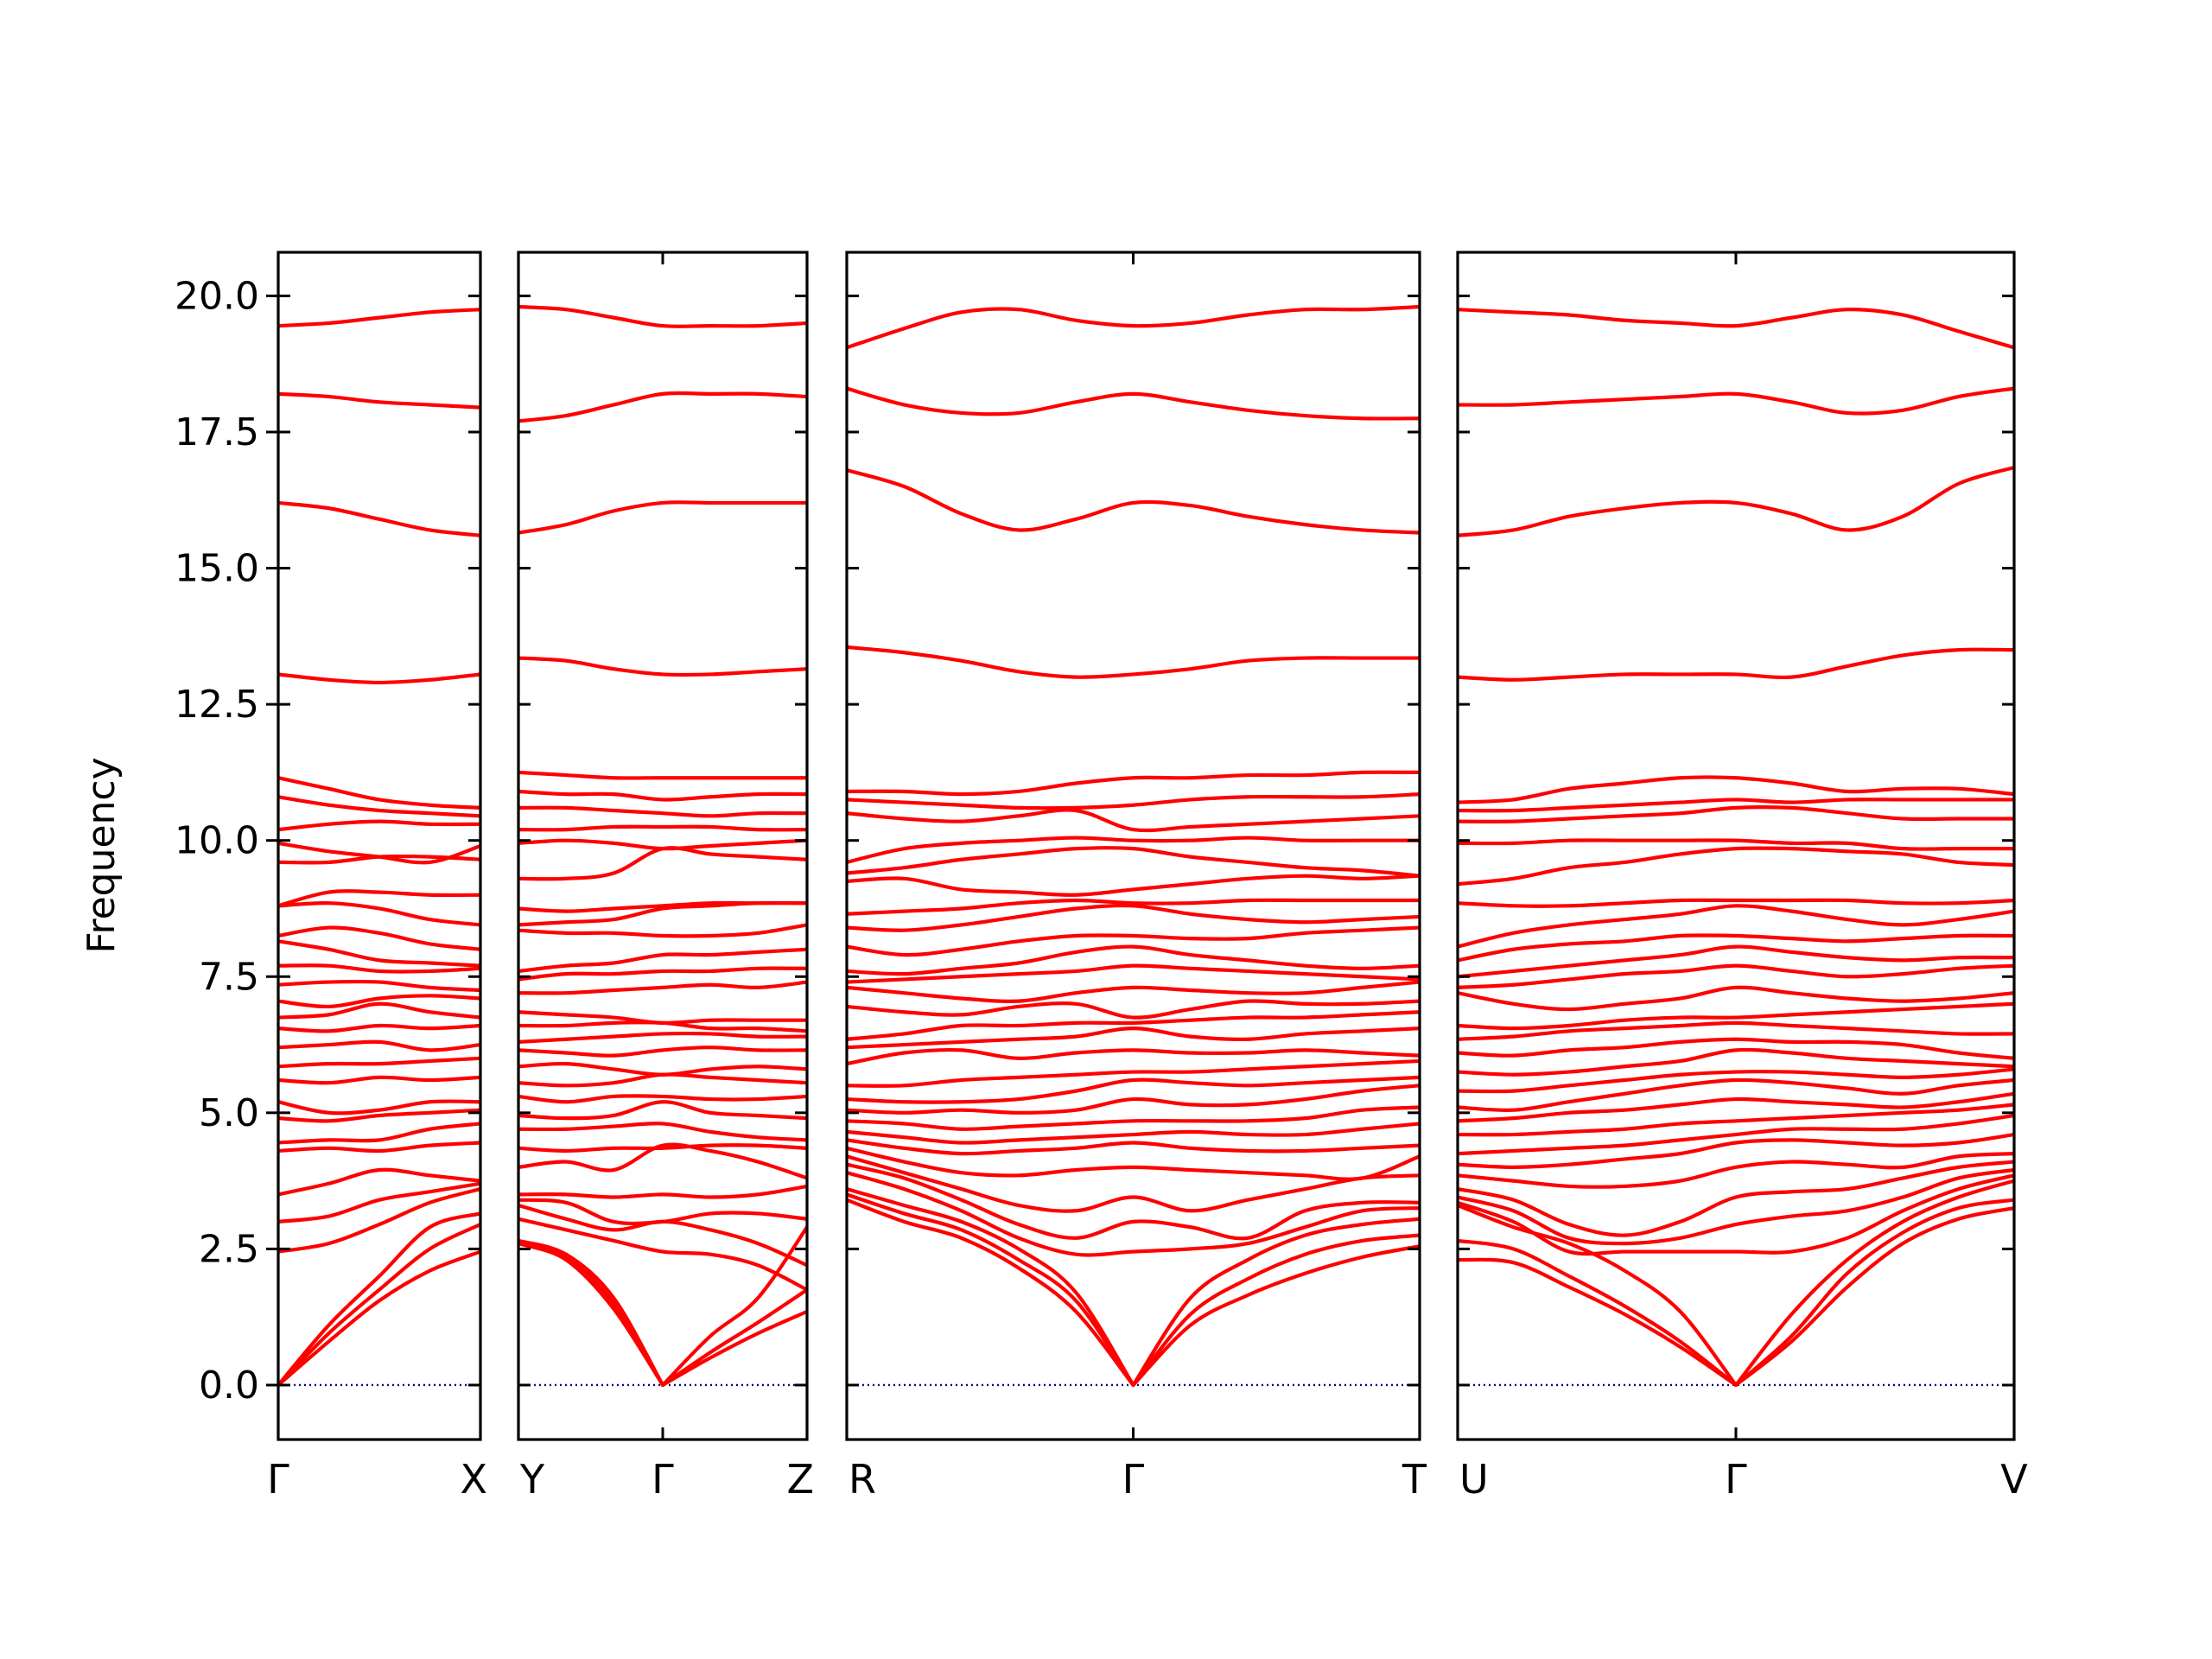  Describe the element at coordinates (217, 841) in the screenshot. I see `y-tick-label: 10.0` at that location.